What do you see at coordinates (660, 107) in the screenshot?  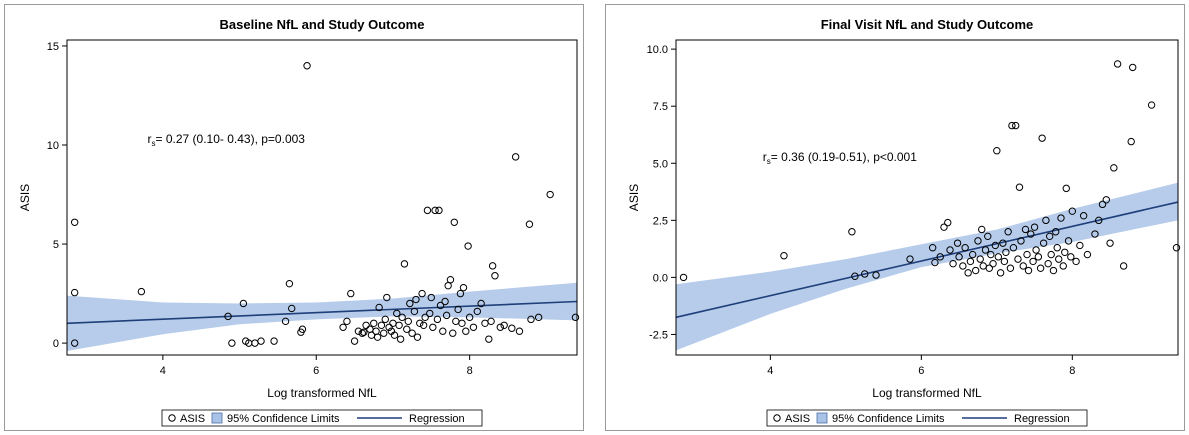 I see `y-tick-label: 7.5` at bounding box center [660, 107].